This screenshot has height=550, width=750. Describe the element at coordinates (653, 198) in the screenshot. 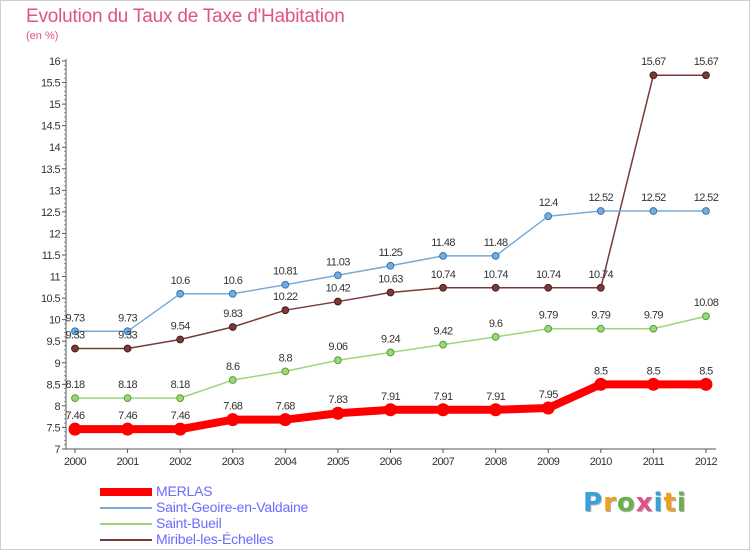

I see `data-label: 12.52` at that location.